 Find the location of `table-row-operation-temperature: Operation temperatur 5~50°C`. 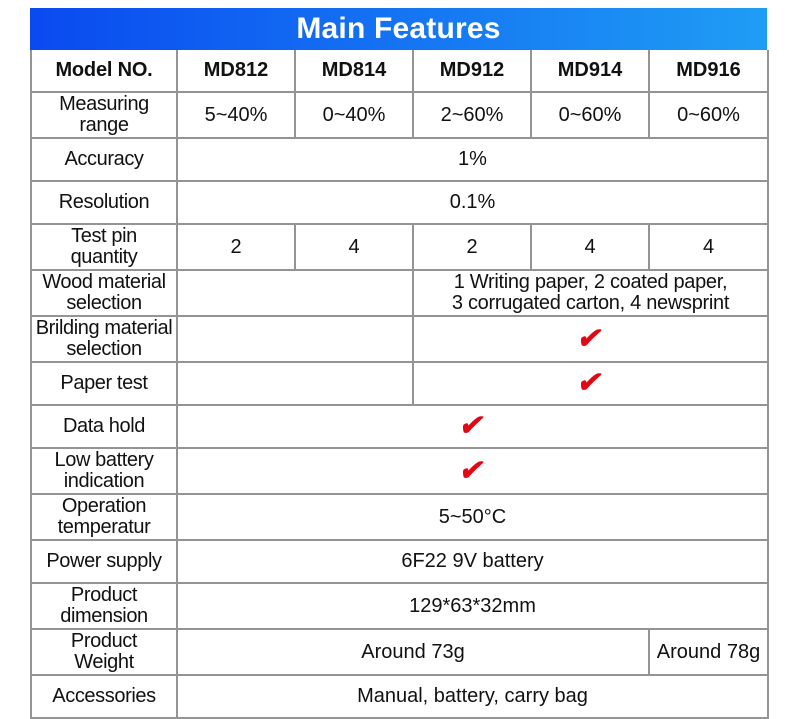

table-row-operation-temperature: Operation temperatur 5~50°C is located at coordinates (399, 517).